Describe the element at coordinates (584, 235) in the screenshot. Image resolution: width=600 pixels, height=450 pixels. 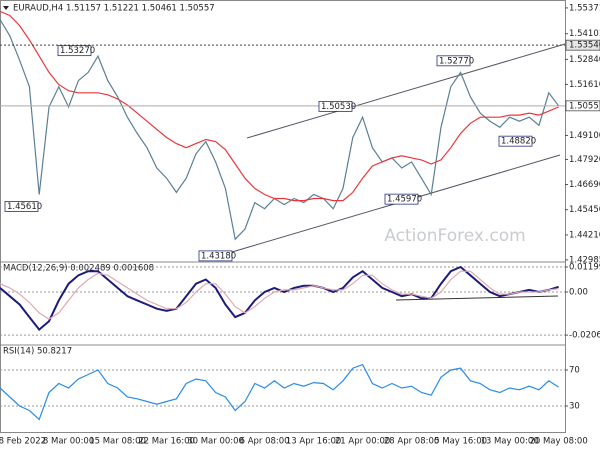
I see `y-tick-label: 1.44210` at that location.